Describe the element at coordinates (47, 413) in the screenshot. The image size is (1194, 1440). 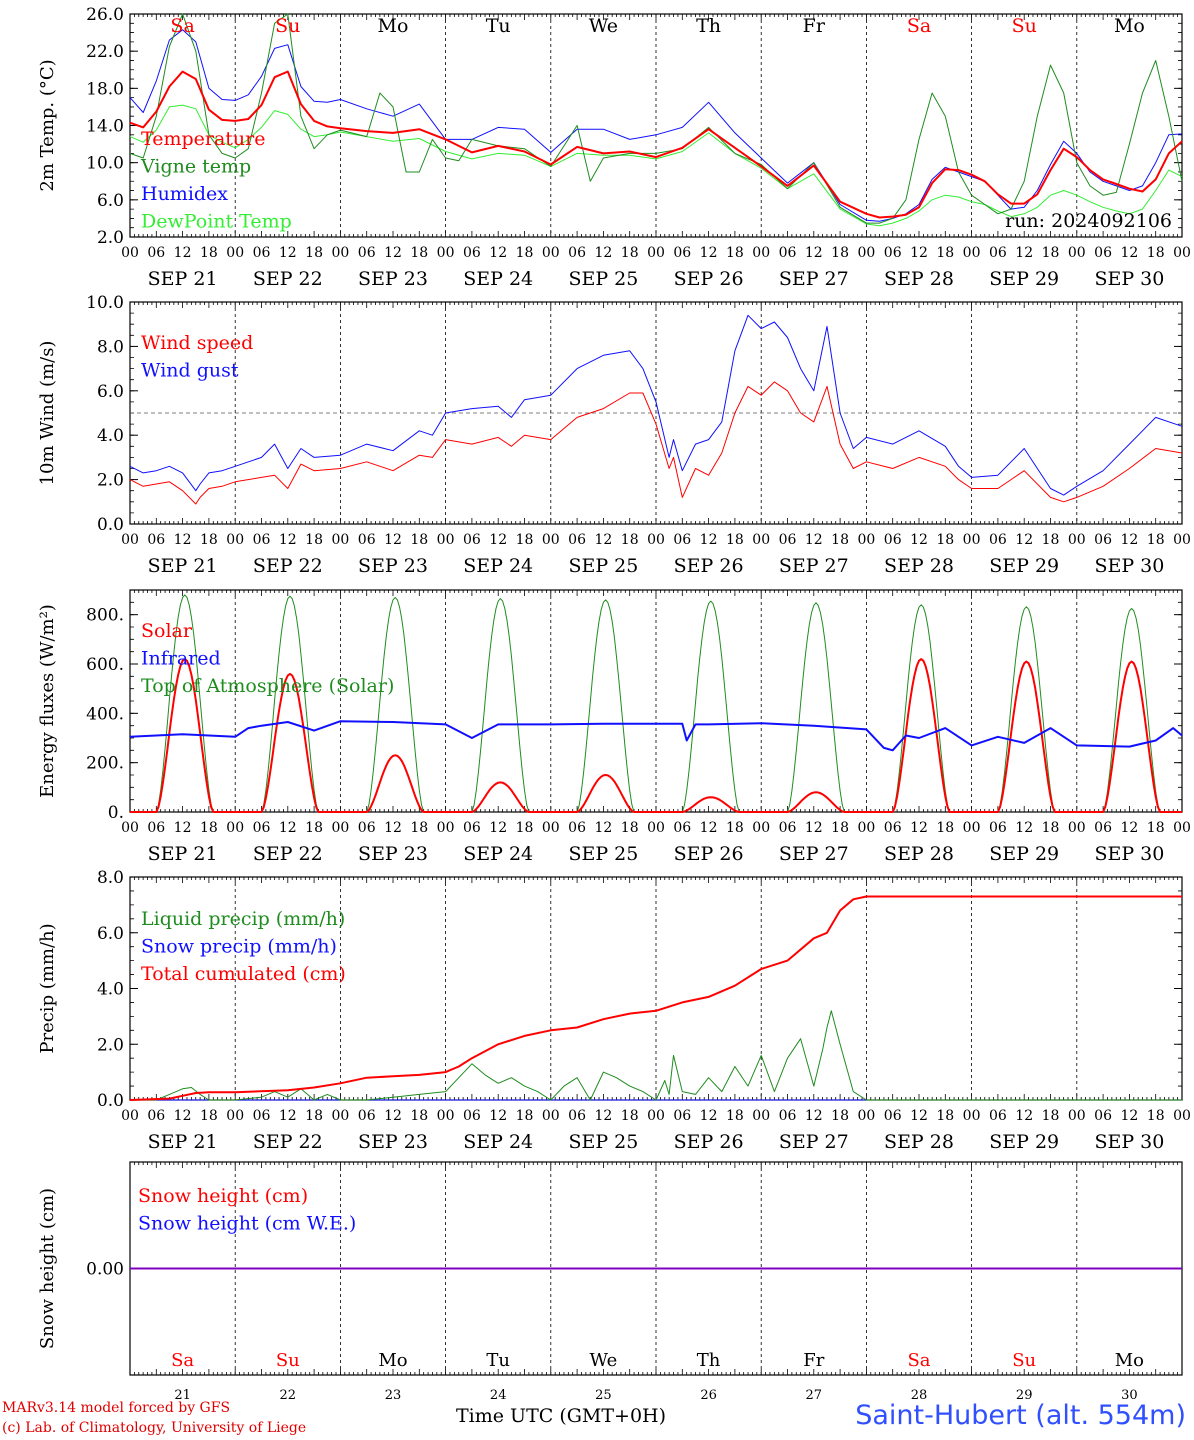
I see `y-axis-label: 10m Wind (m/s)` at that location.